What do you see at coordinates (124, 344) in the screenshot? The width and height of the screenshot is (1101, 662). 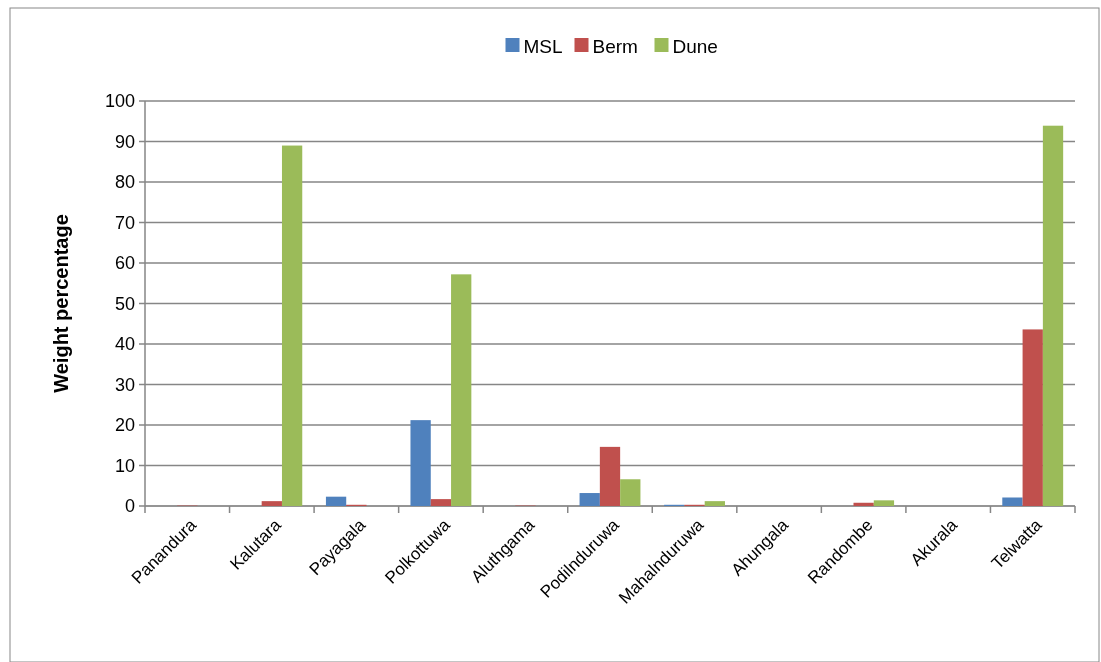 I see `y-tick-label: 40` at bounding box center [124, 344].